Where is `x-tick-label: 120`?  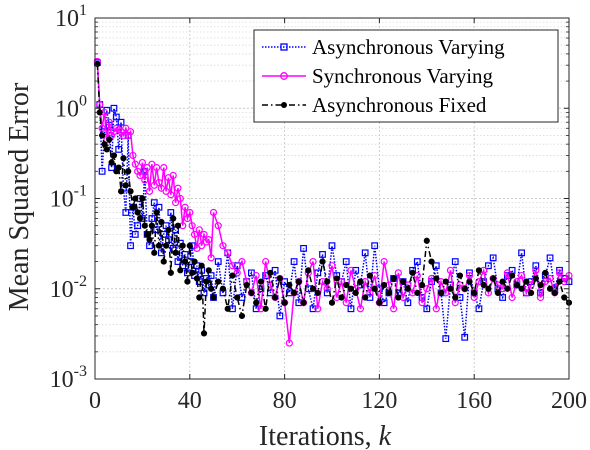
x-tick-label: 120 is located at coordinates (379, 401).